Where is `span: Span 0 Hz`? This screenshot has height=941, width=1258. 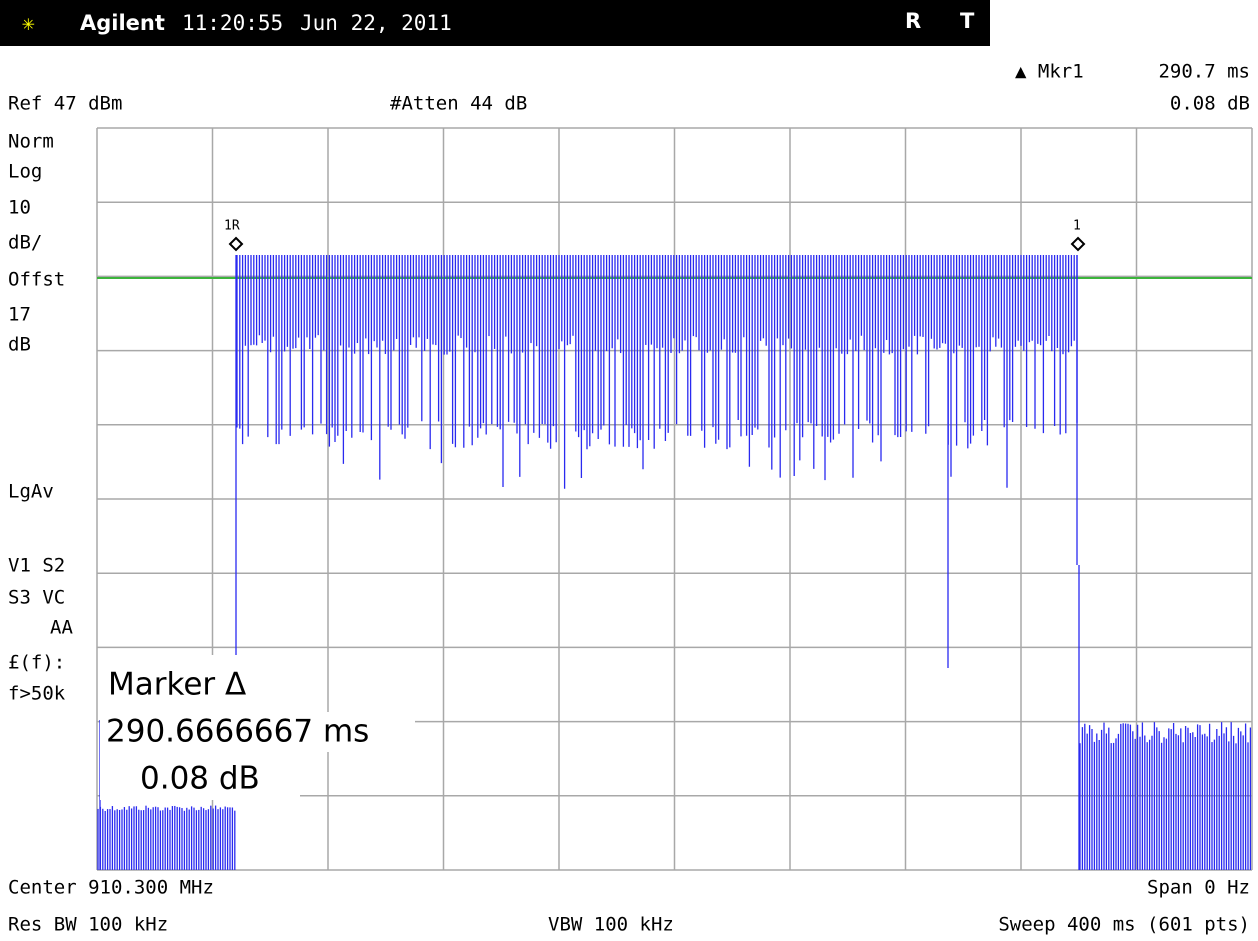
span: Span 0 Hz is located at coordinates (1198, 888).